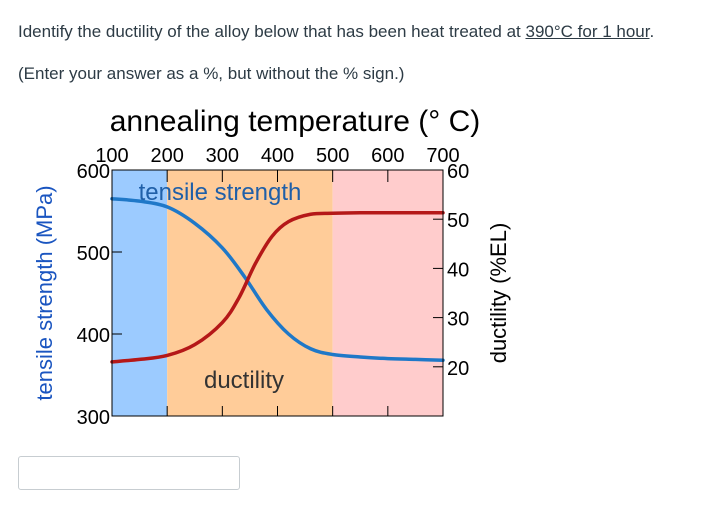 The height and width of the screenshot is (511, 727). I want to click on y-left-tick-label-600: 600, so click(93, 172).